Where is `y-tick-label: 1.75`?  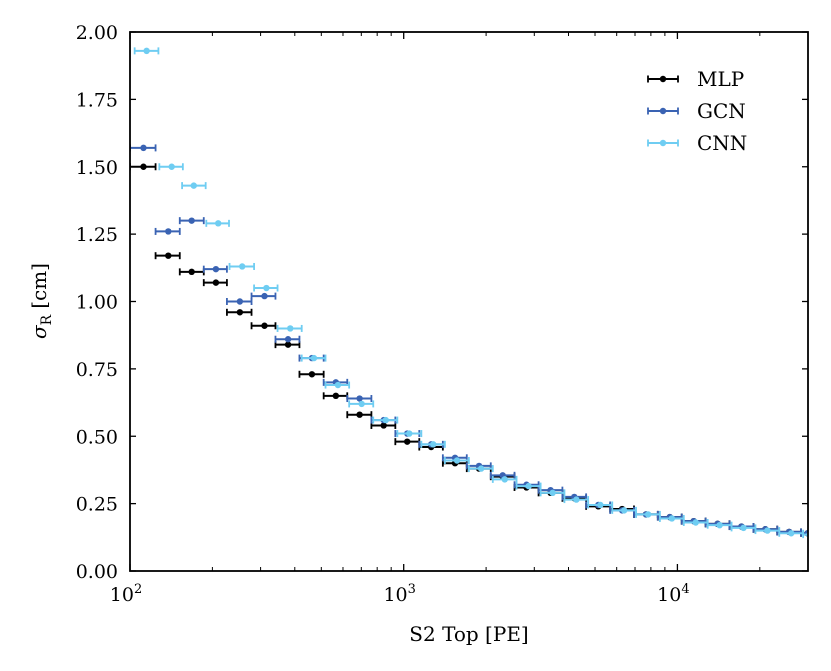 y-tick-label: 1.75 is located at coordinates (97, 100).